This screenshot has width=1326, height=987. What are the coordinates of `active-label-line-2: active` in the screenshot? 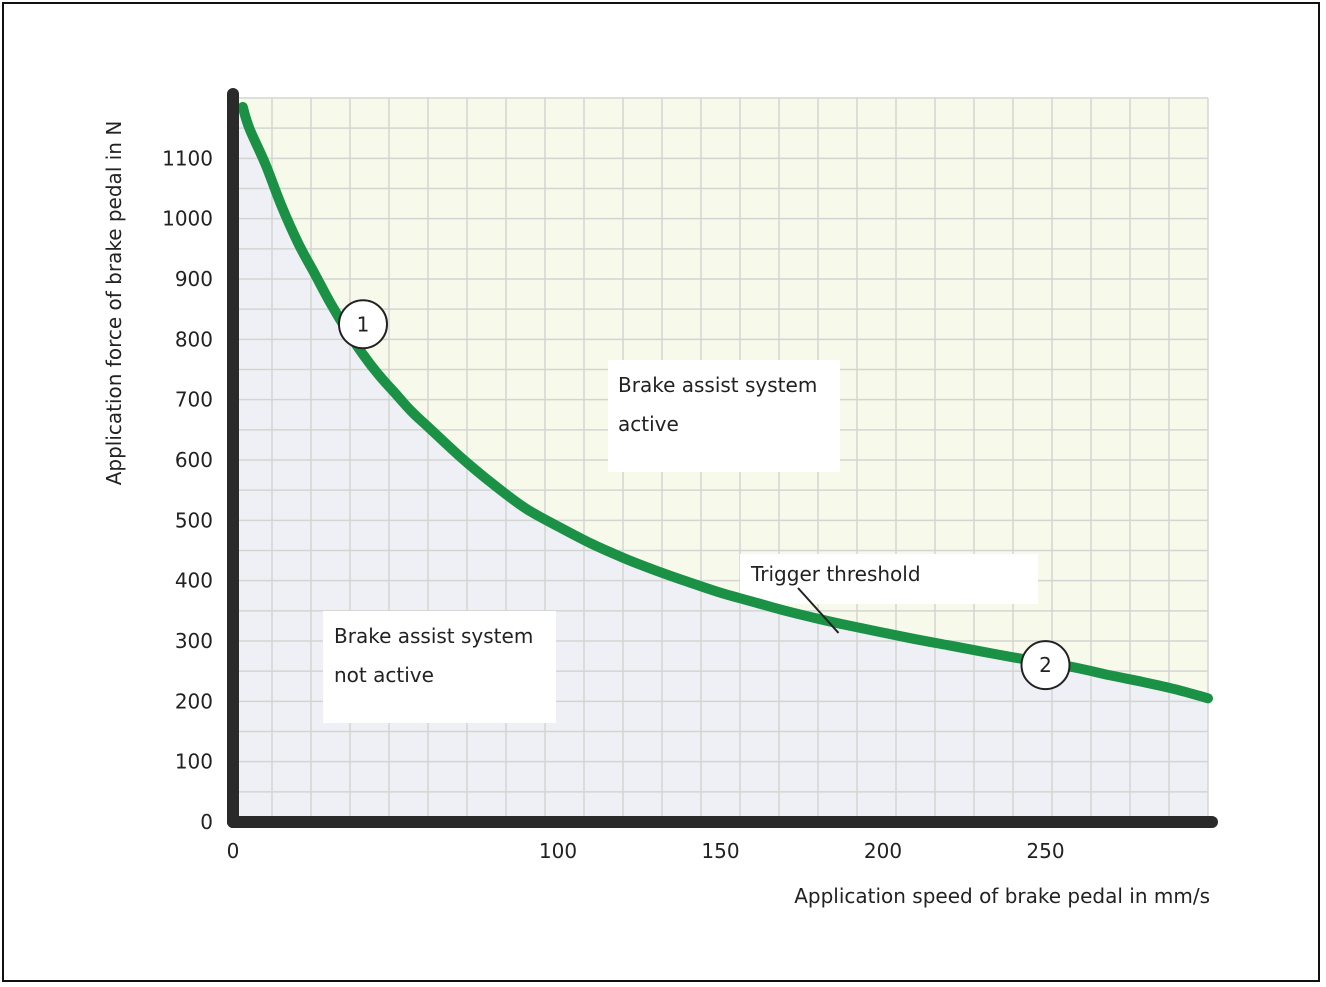 It's located at (648, 424).